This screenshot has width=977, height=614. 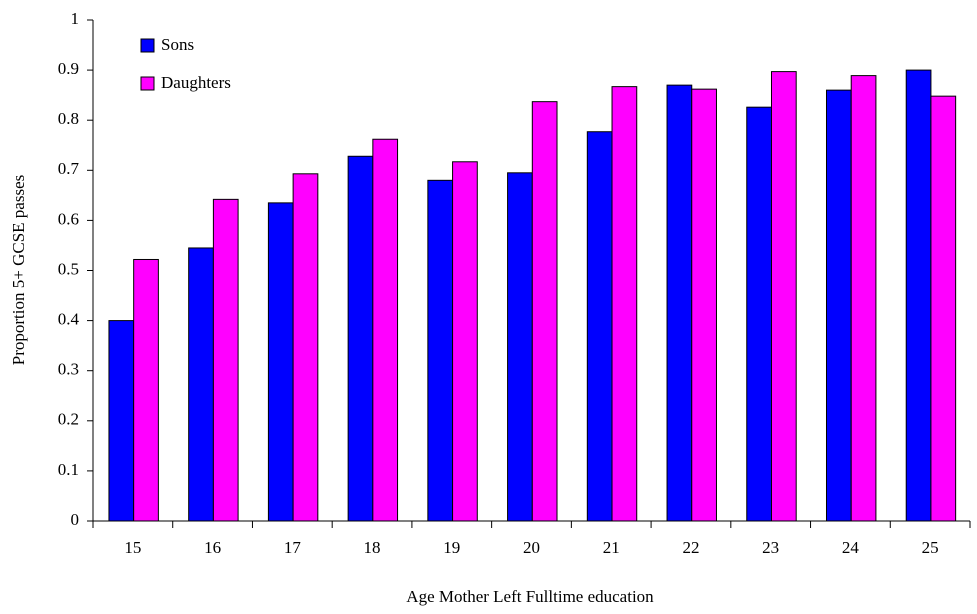 I want to click on y-tick-label: 0.5, so click(x=68, y=268).